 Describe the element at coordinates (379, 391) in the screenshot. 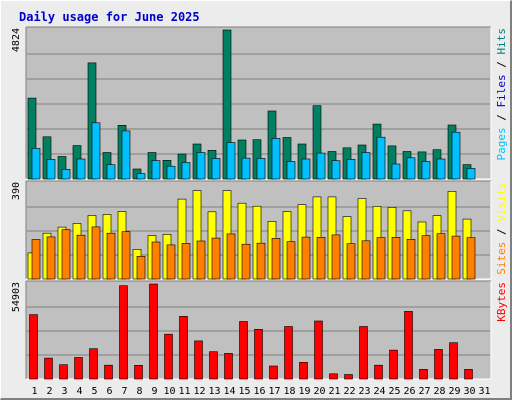

I see `x-tick-label-day-24: 24` at that location.